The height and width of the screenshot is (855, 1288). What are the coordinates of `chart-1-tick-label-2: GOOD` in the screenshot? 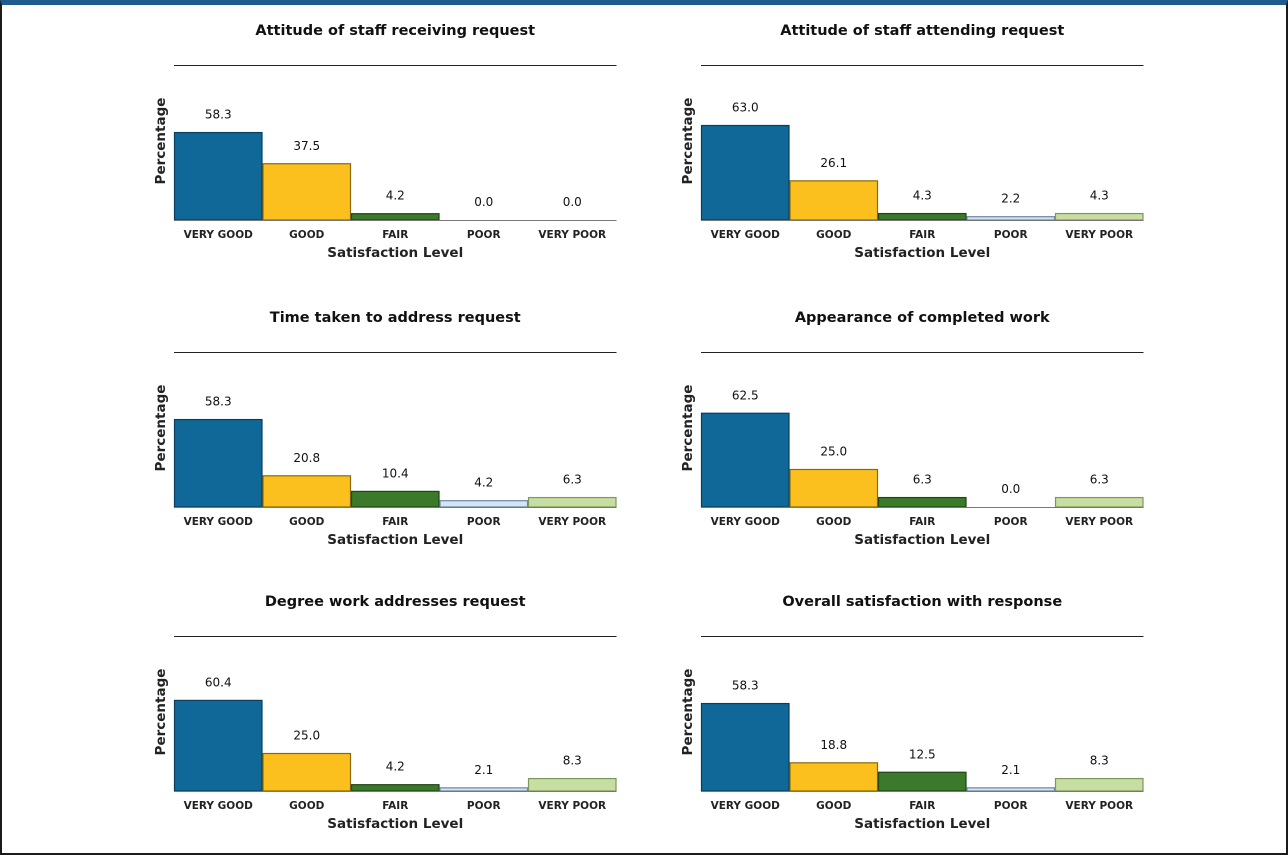 It's located at (306, 235).